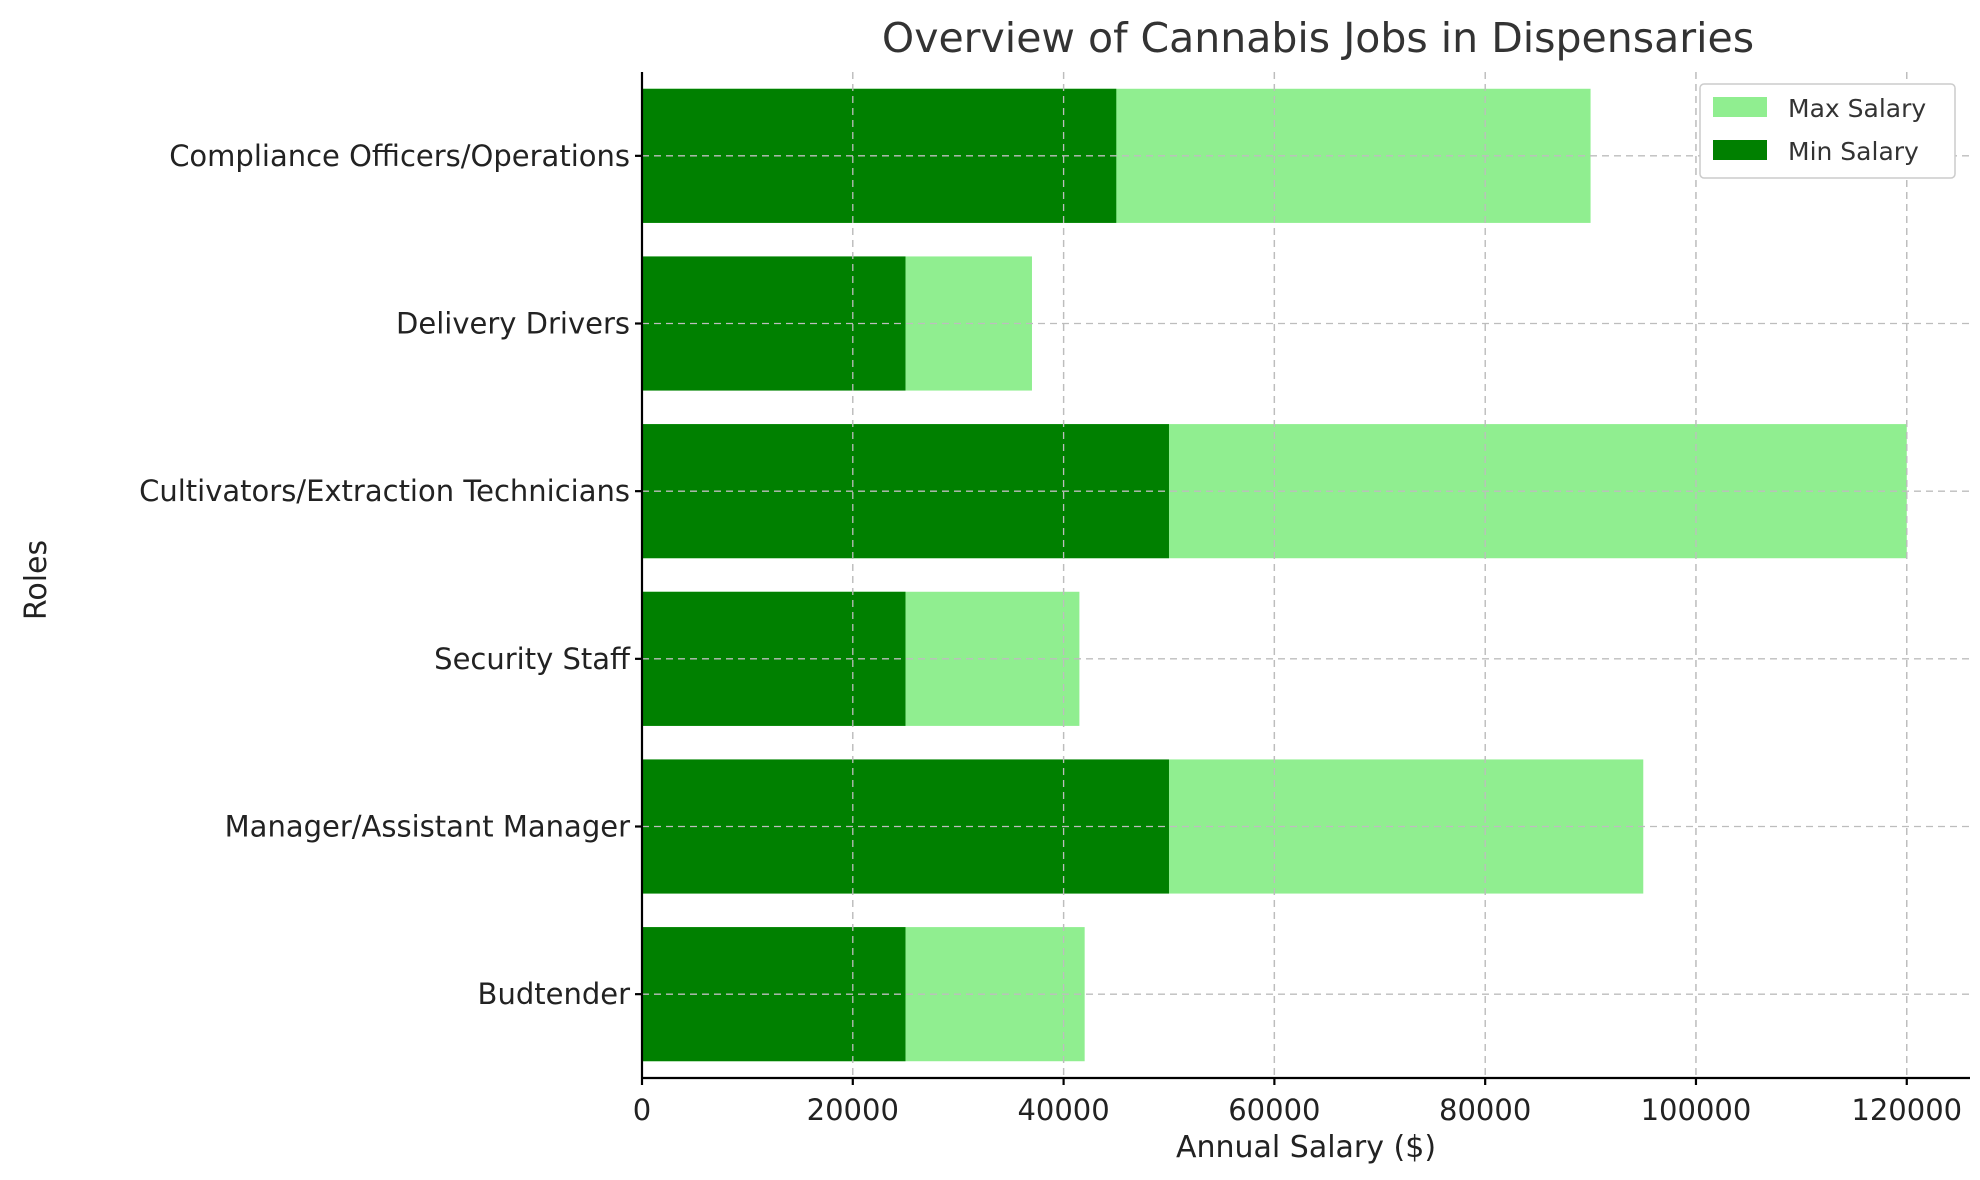 The height and width of the screenshot is (1180, 1980). What do you see at coordinates (1740, 107) in the screenshot?
I see `legend-swatch-max` at bounding box center [1740, 107].